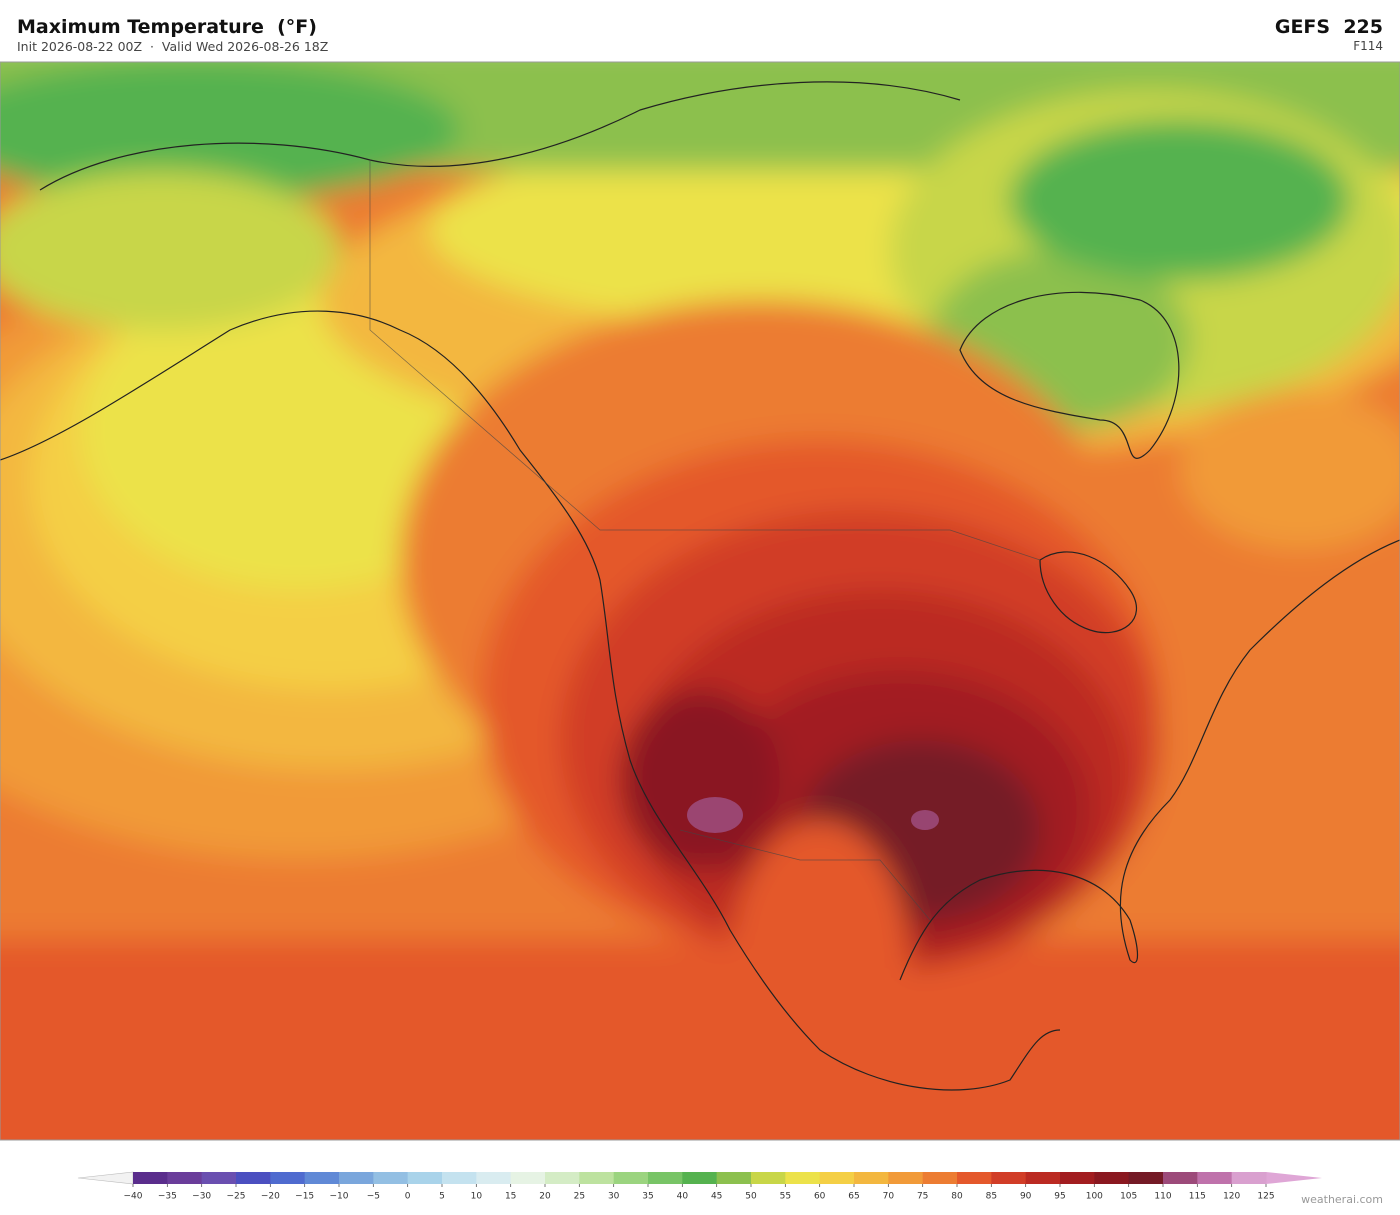 Image resolution: width=1400 pixels, height=1215 pixels. Describe the element at coordinates (1128, 1197) in the screenshot. I see `colorbar-tick-label: 105` at that location.